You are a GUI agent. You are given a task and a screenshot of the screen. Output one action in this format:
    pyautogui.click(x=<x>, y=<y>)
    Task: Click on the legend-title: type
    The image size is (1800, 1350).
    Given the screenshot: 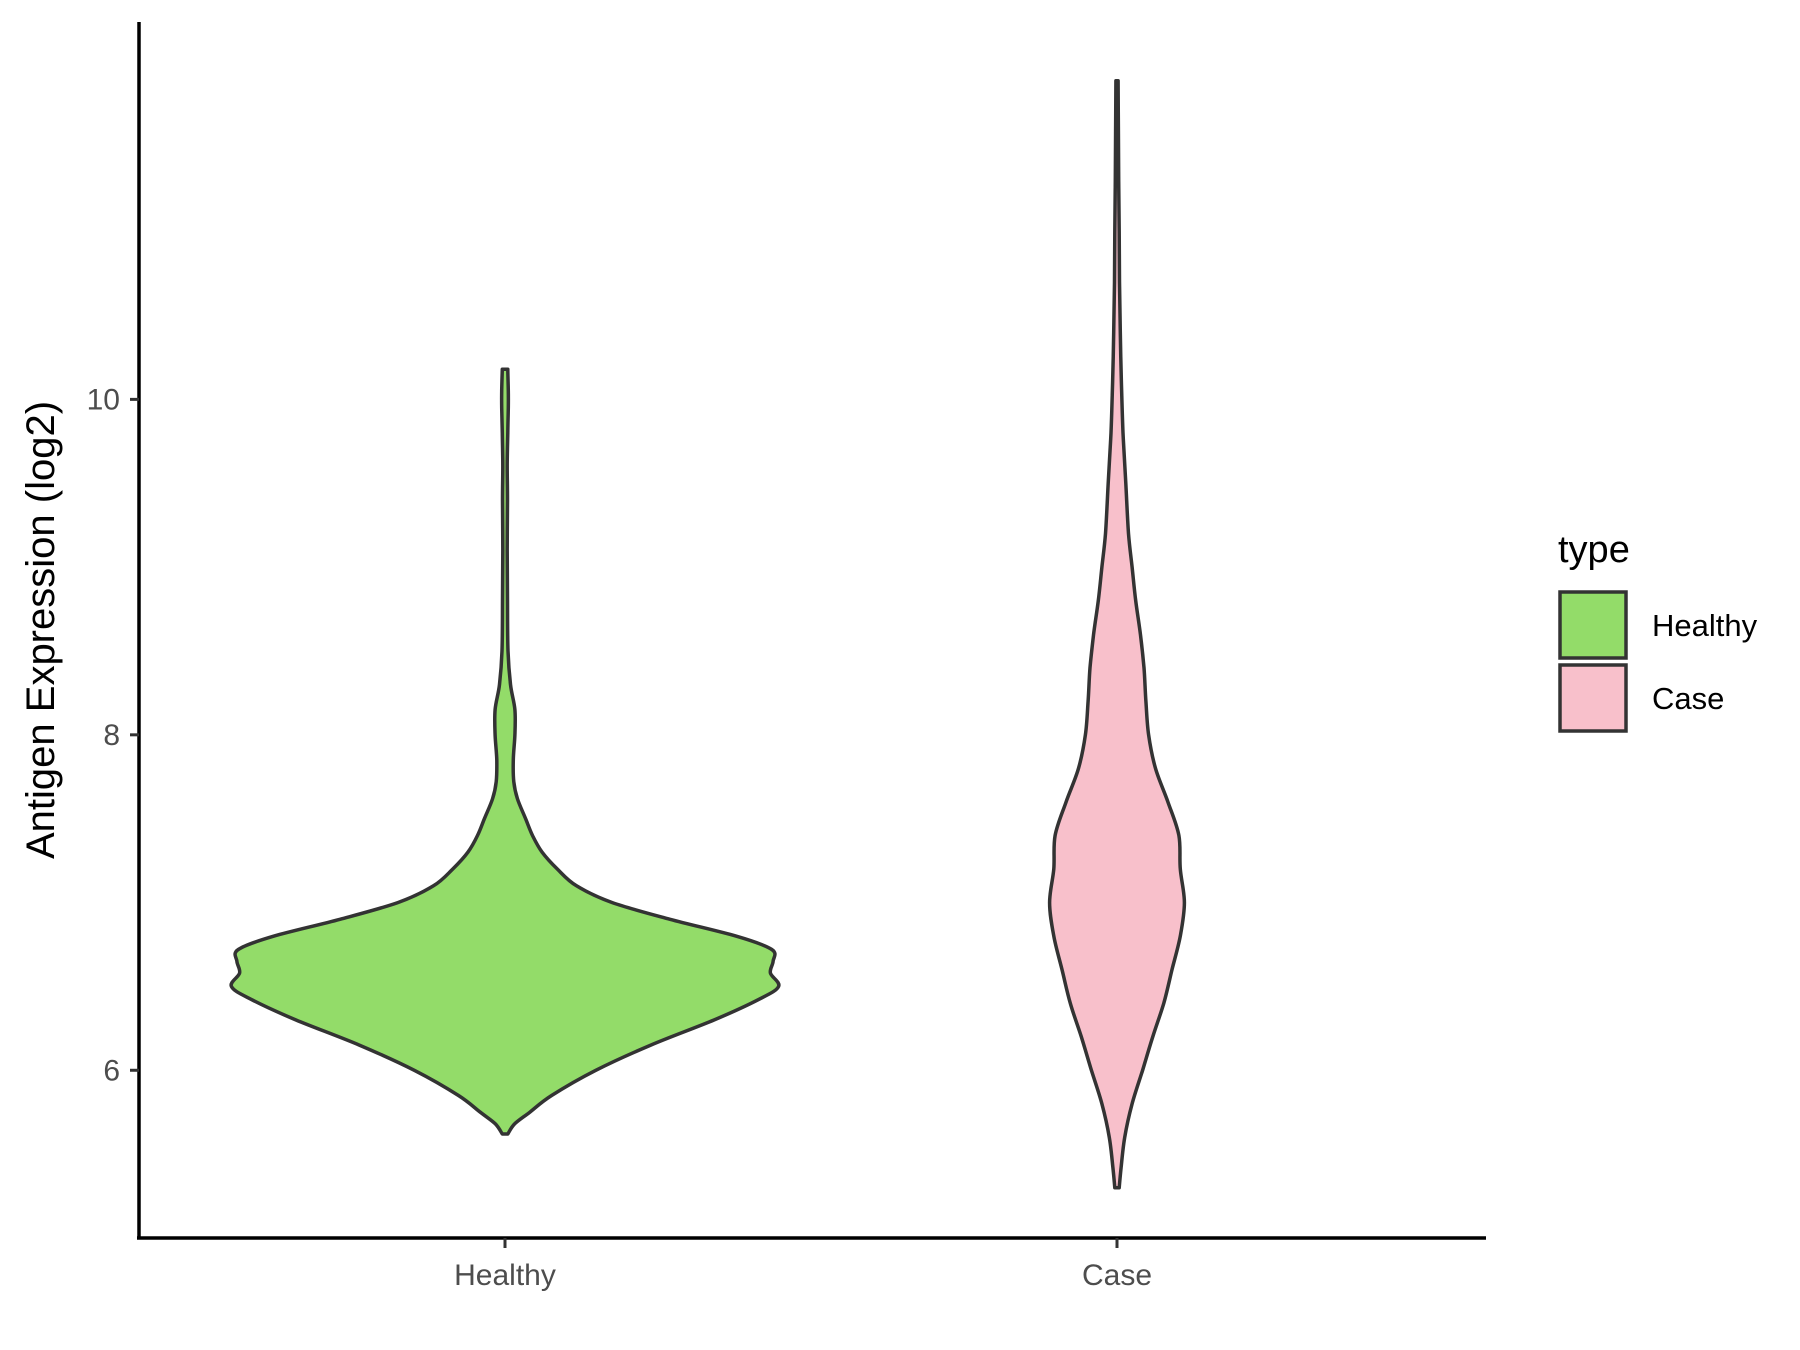 What is the action you would take?
    pyautogui.click(x=1594, y=550)
    